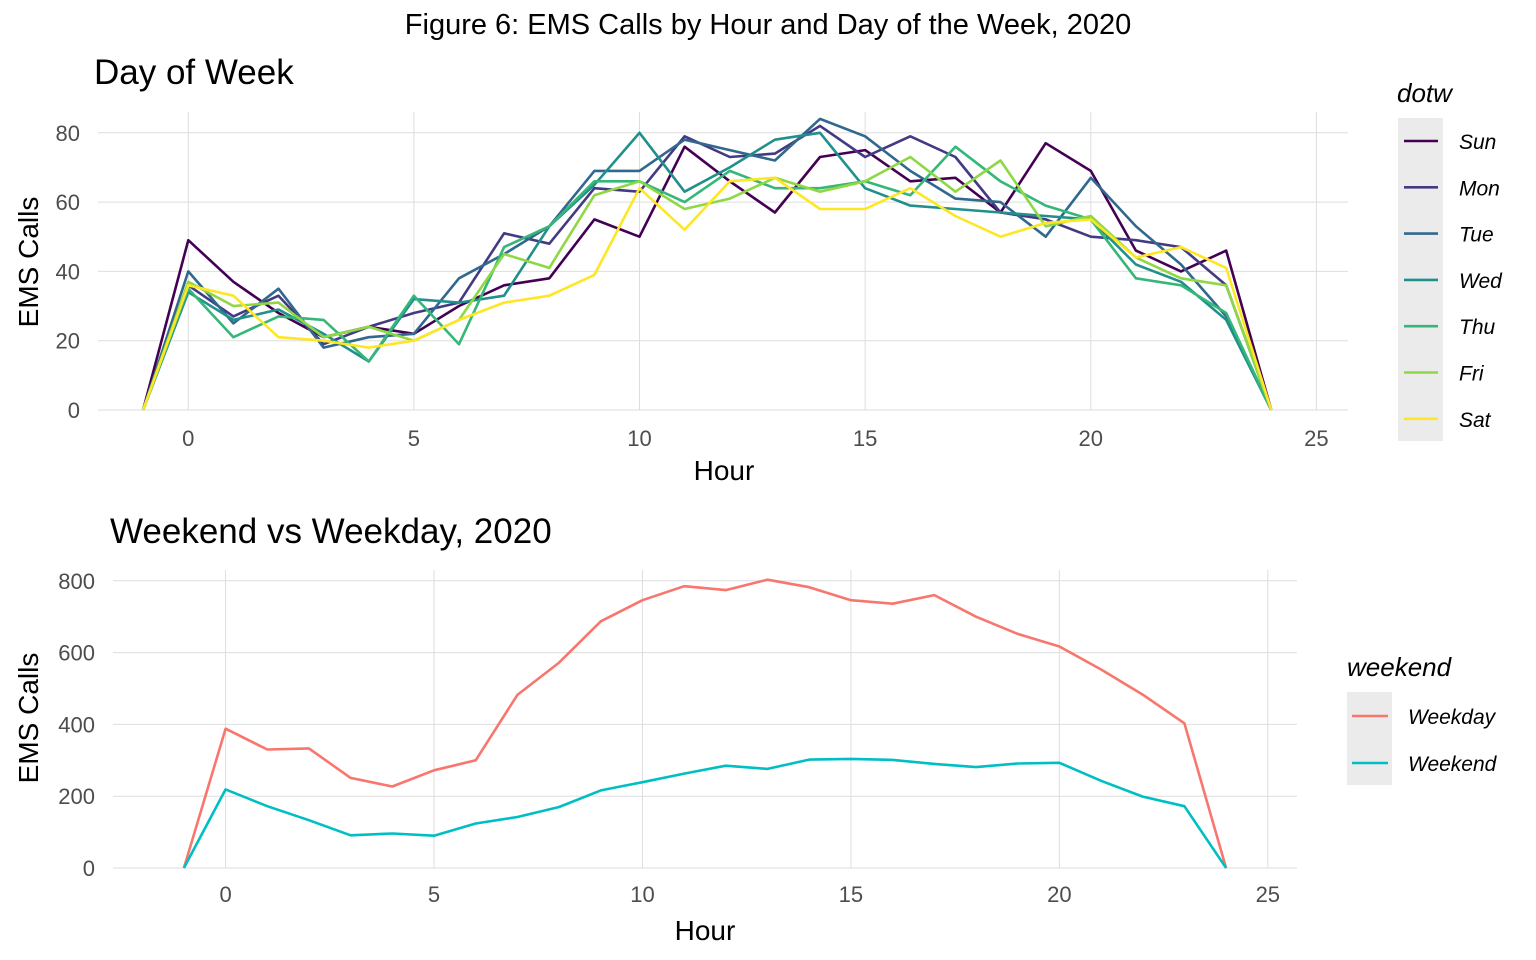 This screenshot has height=960, width=1536. I want to click on legend-label-weekday: Weekday, so click(1452, 717).